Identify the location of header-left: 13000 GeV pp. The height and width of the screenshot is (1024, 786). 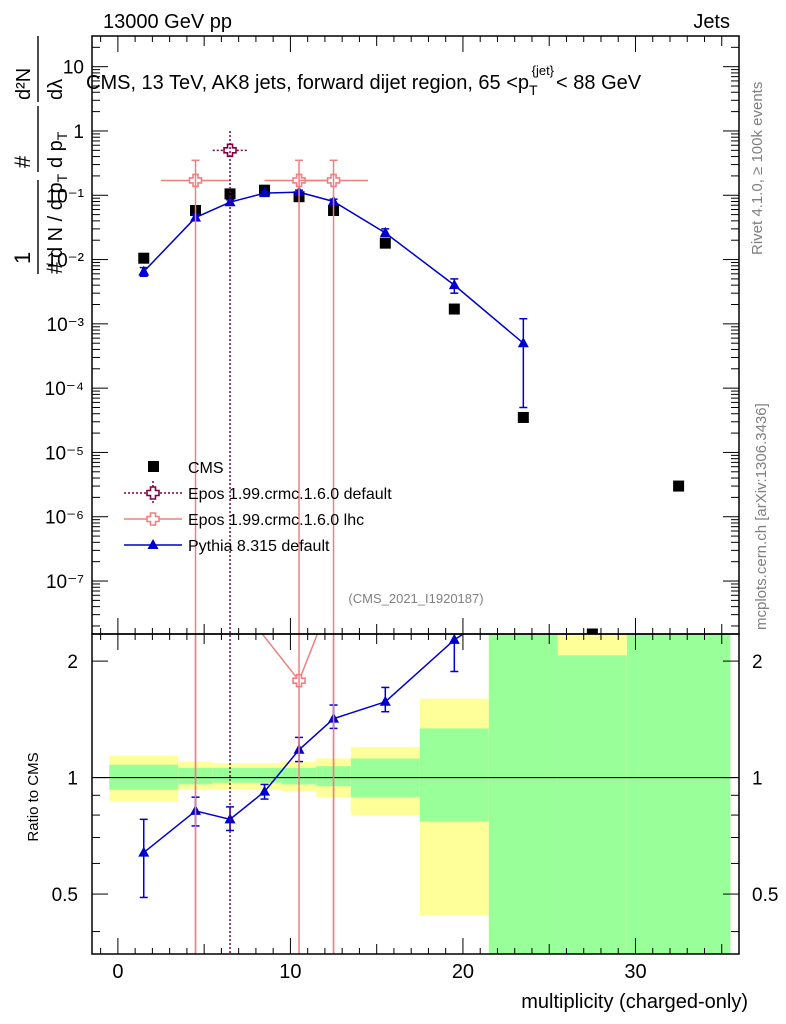
(167, 22).